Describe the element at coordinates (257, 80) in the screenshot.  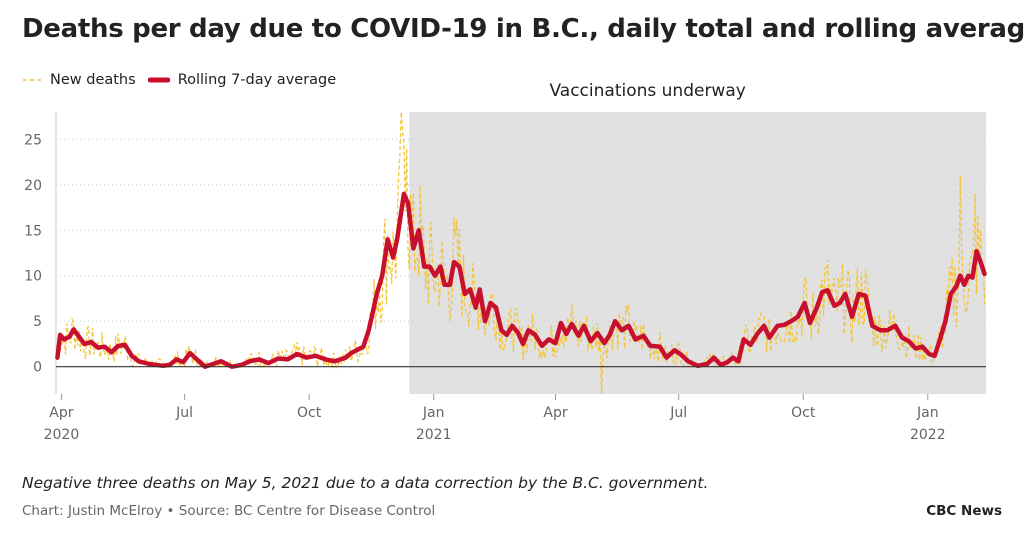
I see `legend-label-rolling: Rolling 7-day average` at that location.